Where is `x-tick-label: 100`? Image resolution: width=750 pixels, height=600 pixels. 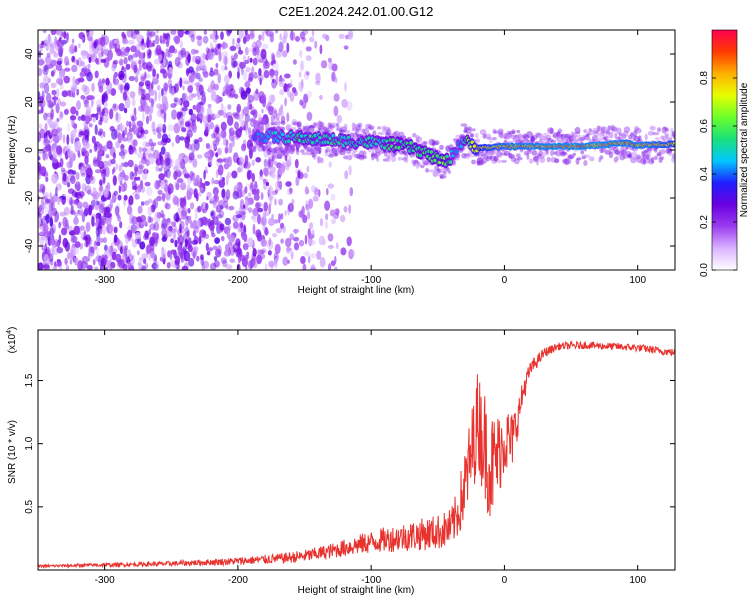 x-tick-label: 100 is located at coordinates (637, 580).